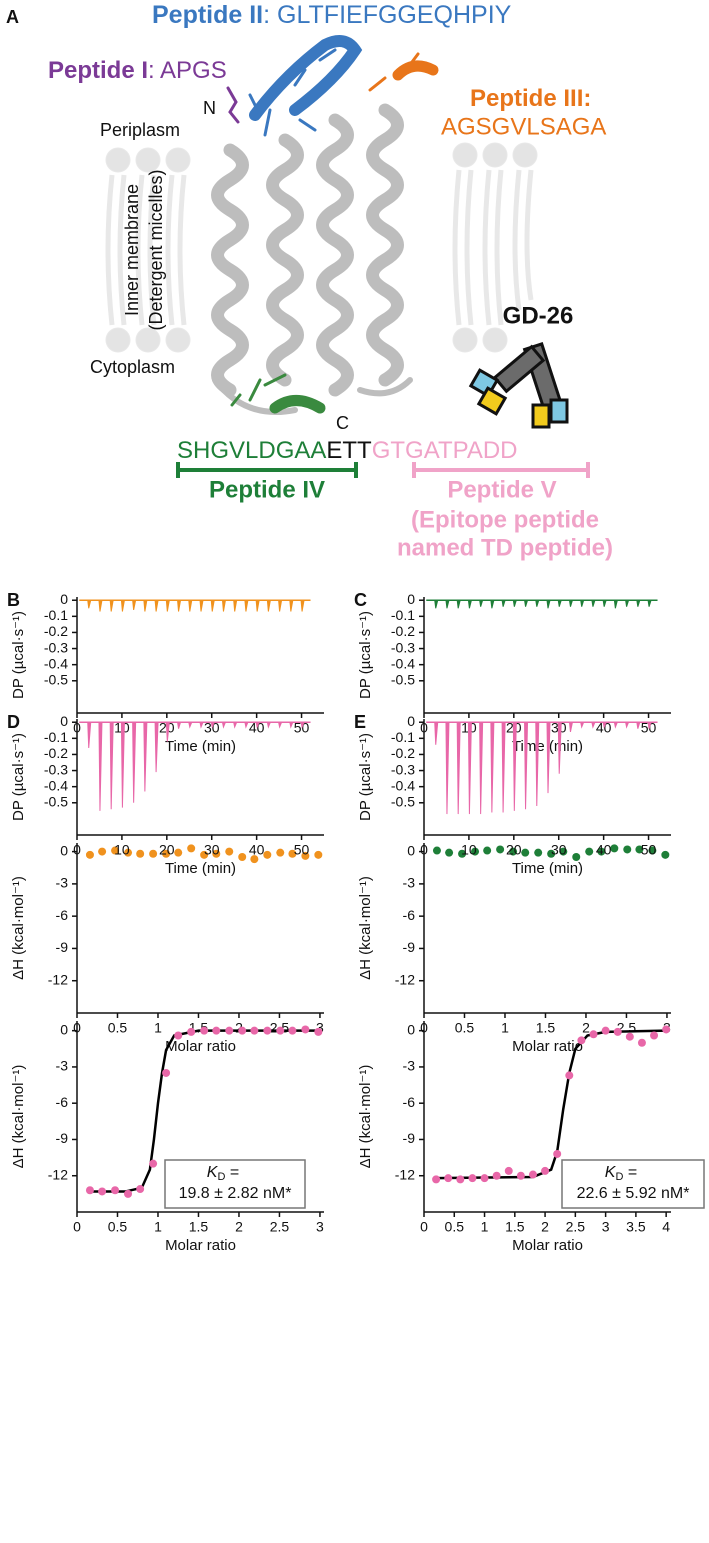  Describe the element at coordinates (332, 15) in the screenshot. I see `peptide-ii-label: Peptide II: GLTFIEFGGEQHPIY` at that location.